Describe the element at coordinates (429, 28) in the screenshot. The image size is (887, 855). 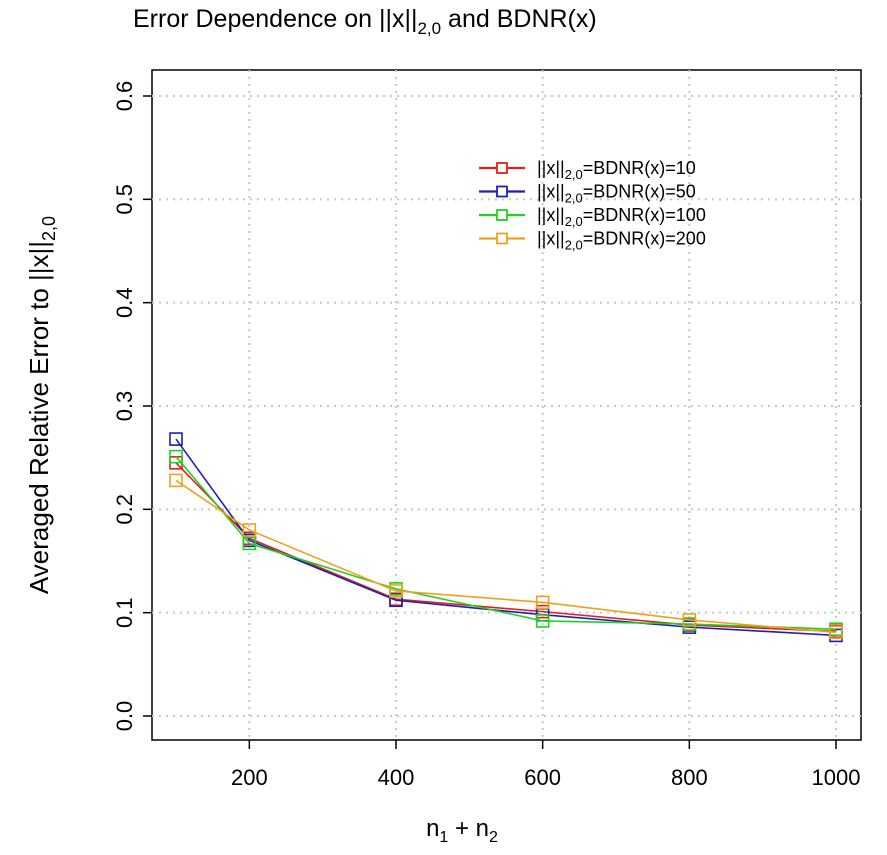
I see `chart-title-subscript: 2,0` at that location.